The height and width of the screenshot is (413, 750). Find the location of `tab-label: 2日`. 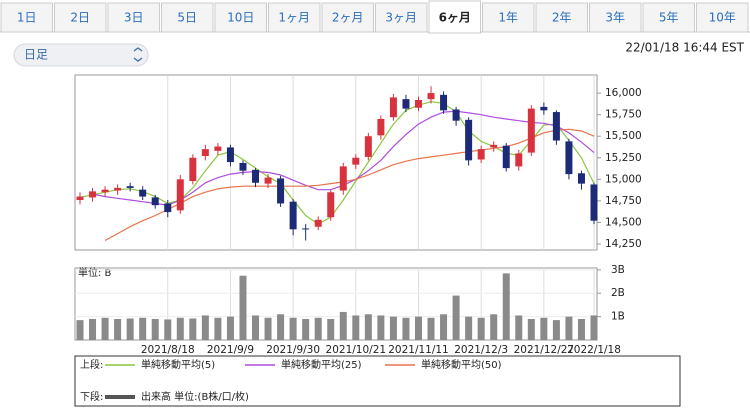

tab-label: 2日 is located at coordinates (80, 18).